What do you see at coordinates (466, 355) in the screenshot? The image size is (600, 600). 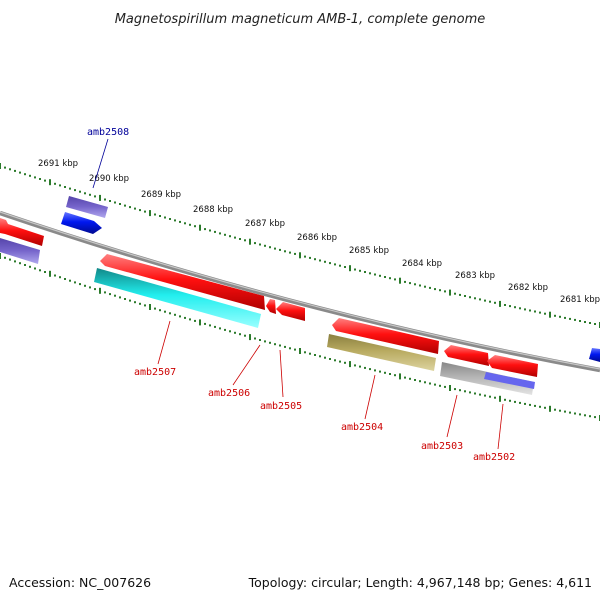 I see `gene-amb2503-red` at bounding box center [466, 355].